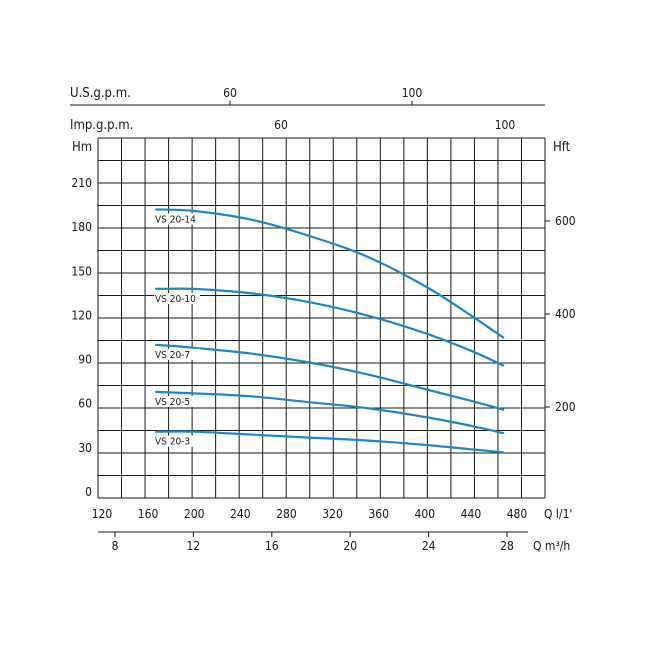 This screenshot has height=650, width=650. I want to click on hft-axis-label: Hft, so click(562, 147).